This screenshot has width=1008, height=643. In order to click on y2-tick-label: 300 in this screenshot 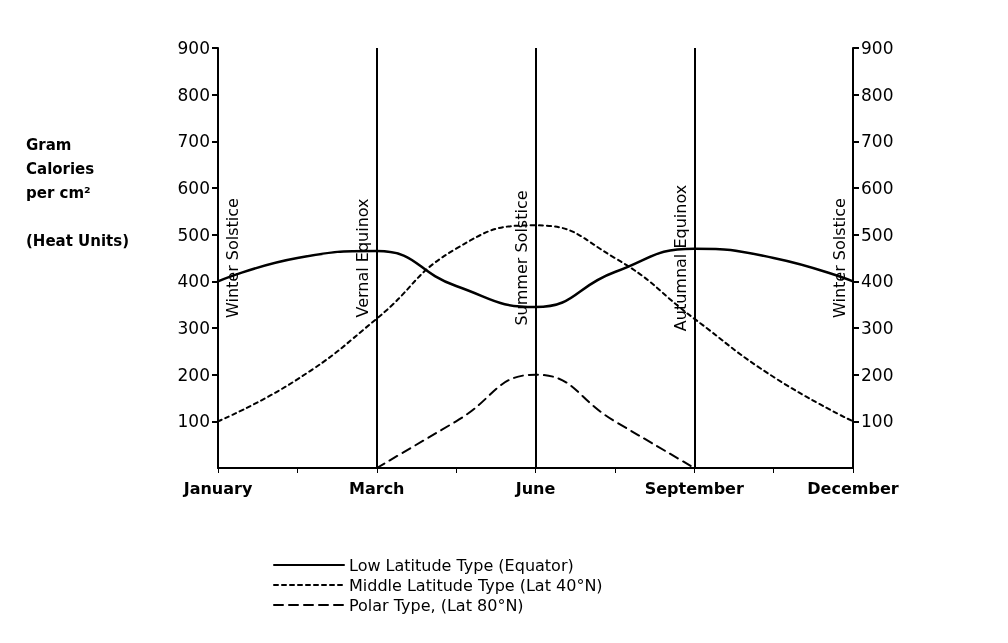, I will do `click(877, 328)`.